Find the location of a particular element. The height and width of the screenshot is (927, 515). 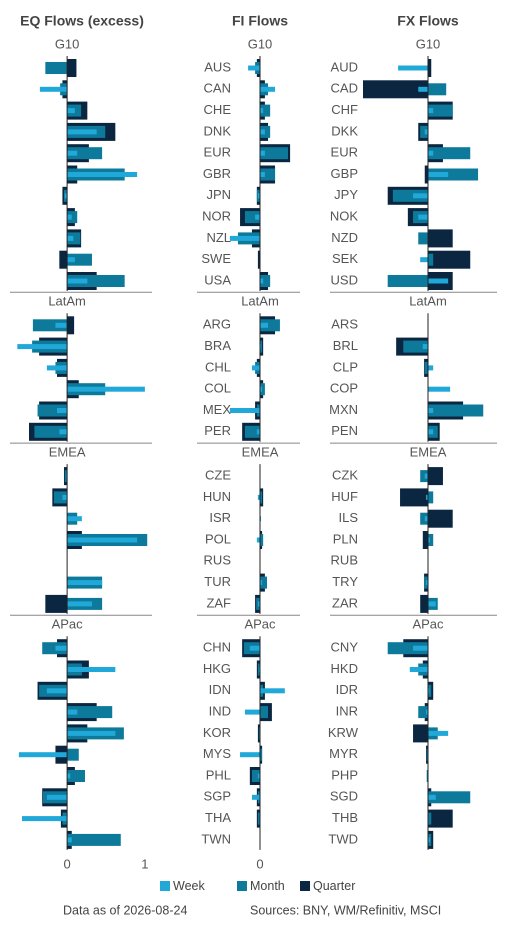

group-header: LatAm is located at coordinates (67, 301).